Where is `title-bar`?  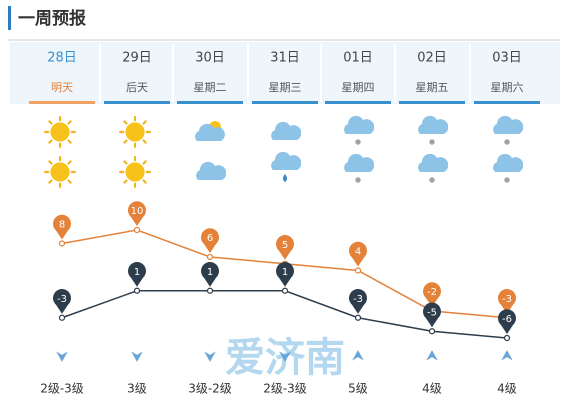 title-bar is located at coordinates (9, 18).